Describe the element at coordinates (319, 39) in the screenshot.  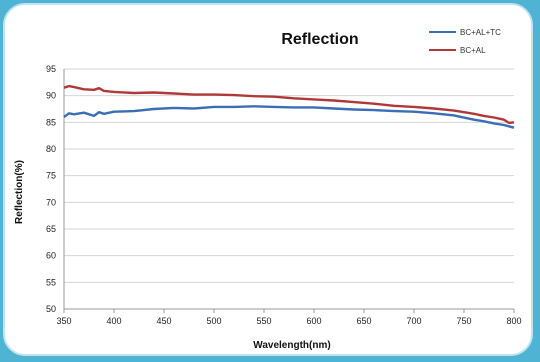
I see `chart-title: Reflection` at that location.